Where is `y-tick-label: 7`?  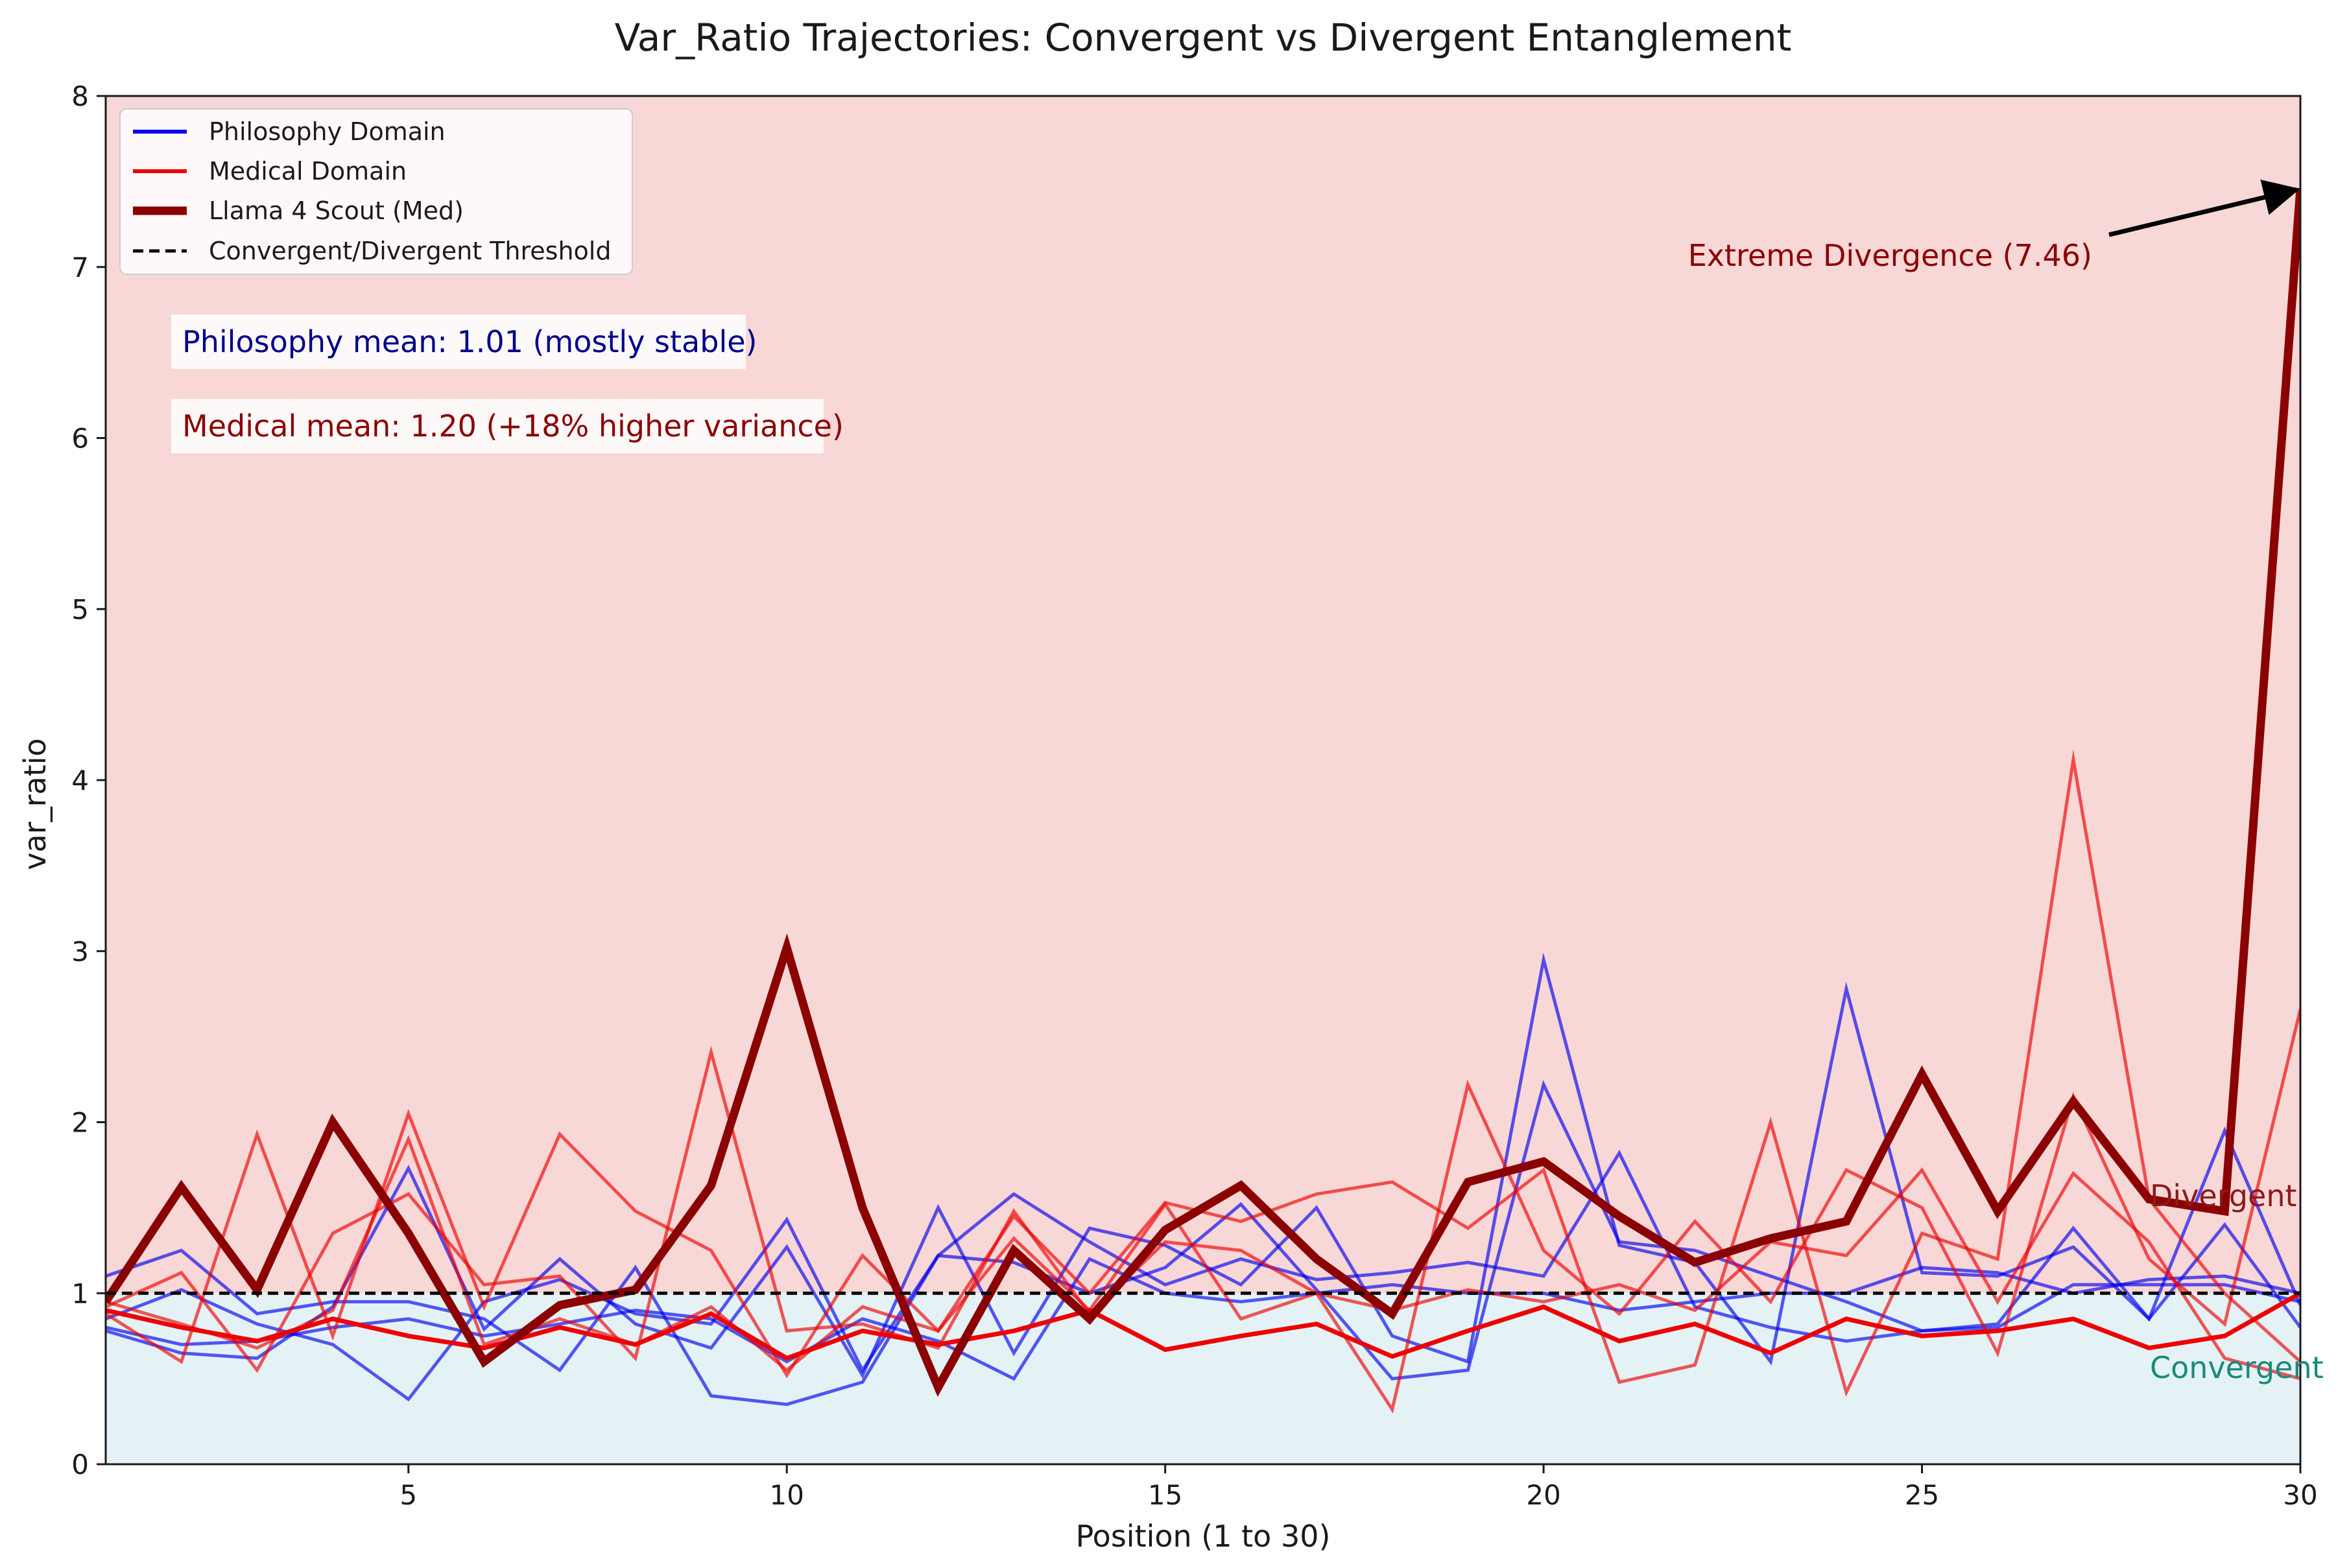
y-tick-label: 7 is located at coordinates (80, 267).